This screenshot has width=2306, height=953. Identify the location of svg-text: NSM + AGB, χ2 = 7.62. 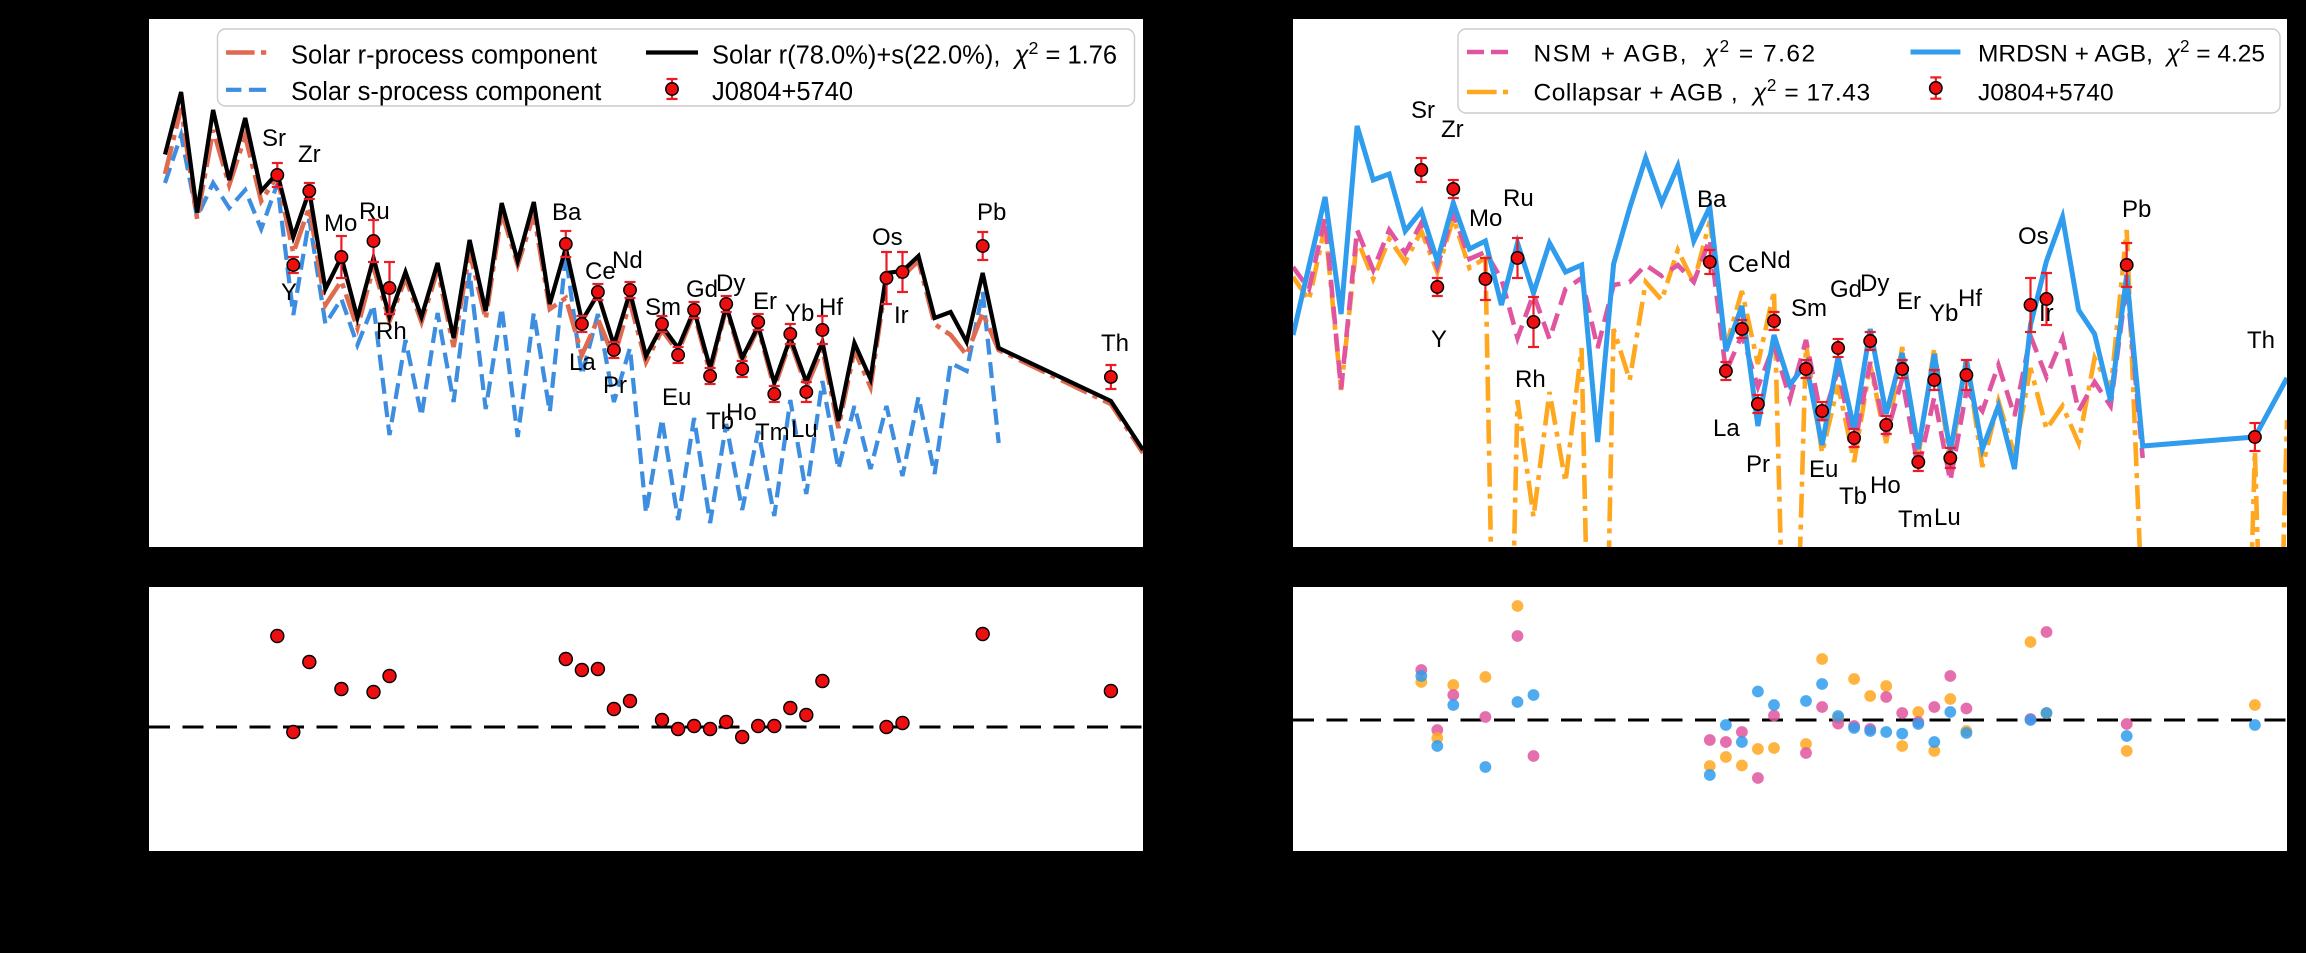
(1675, 52).